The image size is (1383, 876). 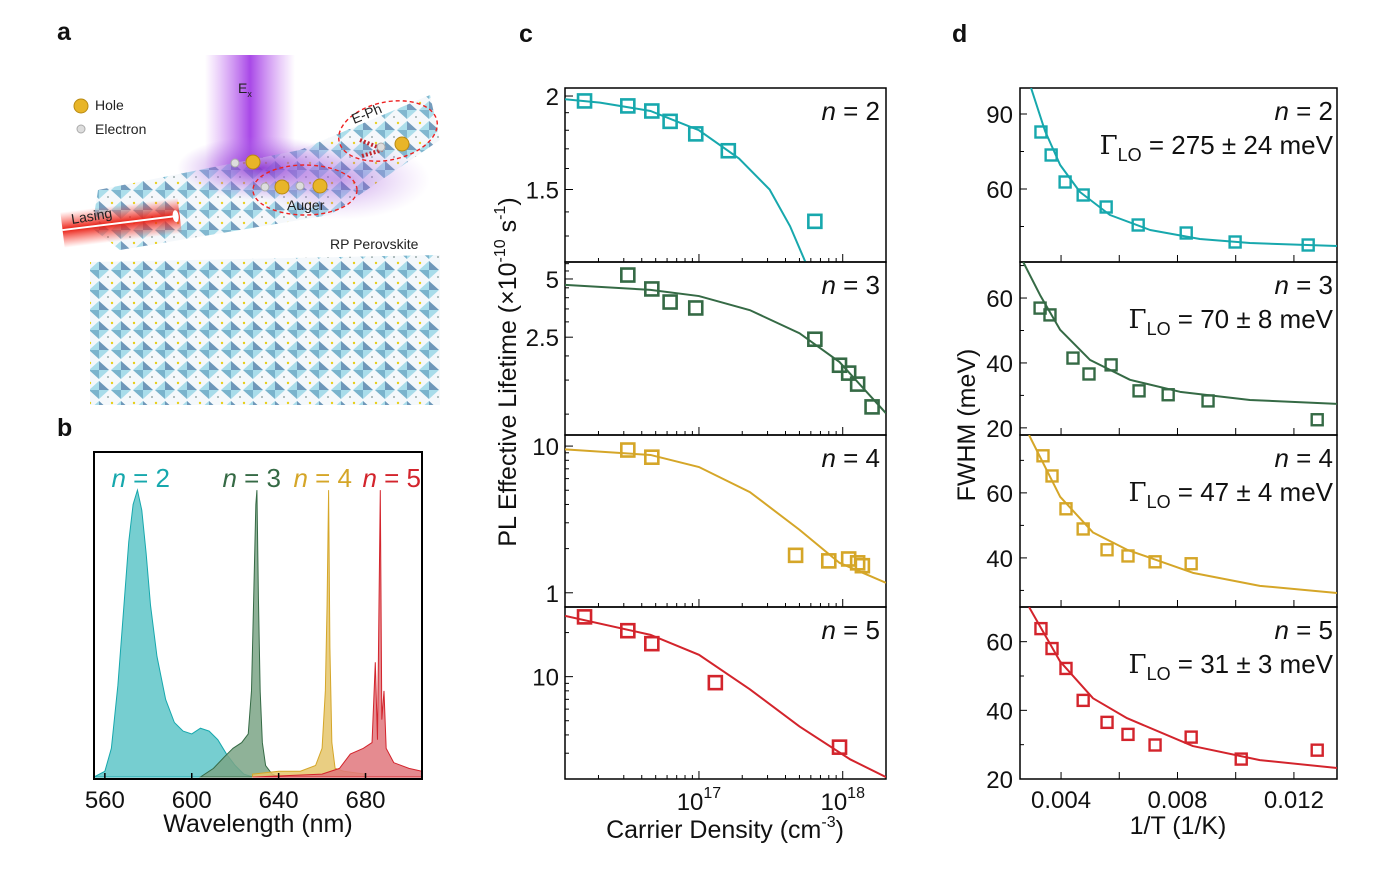 I want to click on legend-hole-icon, so click(x=81, y=106).